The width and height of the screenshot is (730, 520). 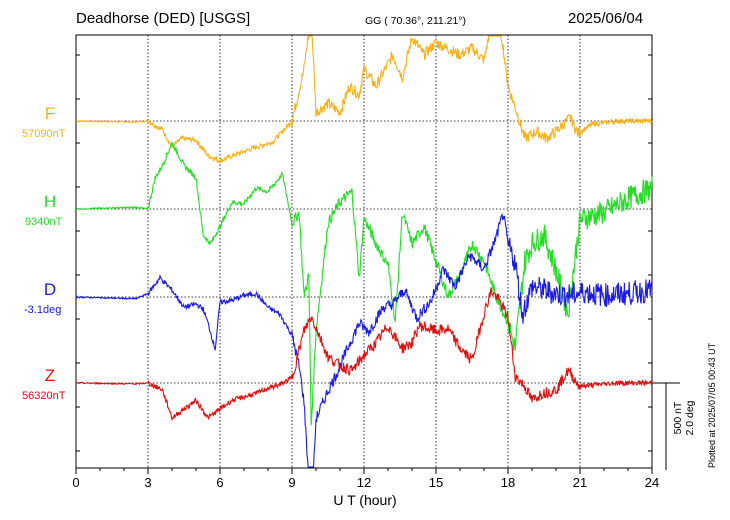 What do you see at coordinates (712, 405) in the screenshot?
I see `plotted-at-note: Plotted at 2025/07/05 00:43 UT` at bounding box center [712, 405].